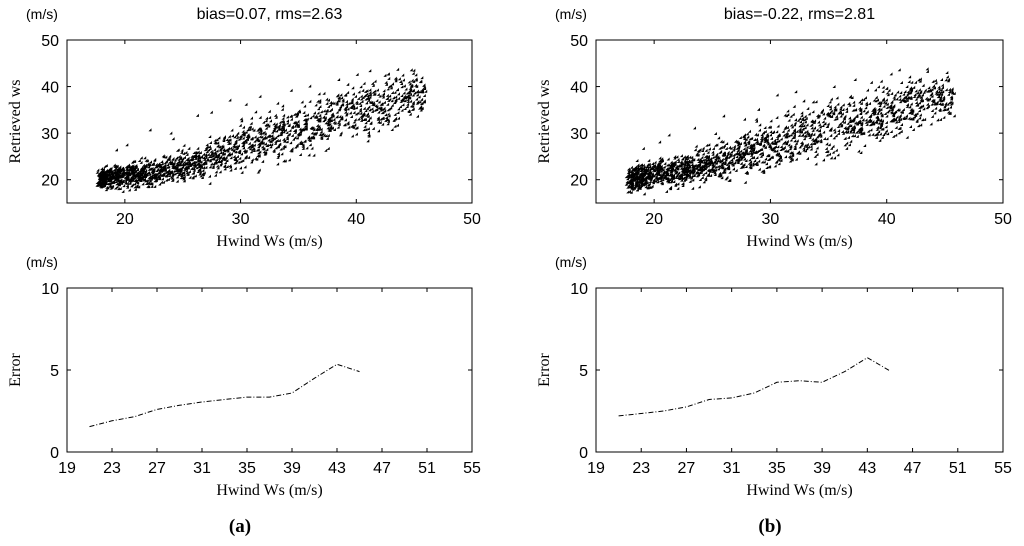 The height and width of the screenshot is (546, 1024). What do you see at coordinates (269, 490) in the screenshot?
I see `a-error-x-axis-label: Hwind Ws (m/s)` at bounding box center [269, 490].